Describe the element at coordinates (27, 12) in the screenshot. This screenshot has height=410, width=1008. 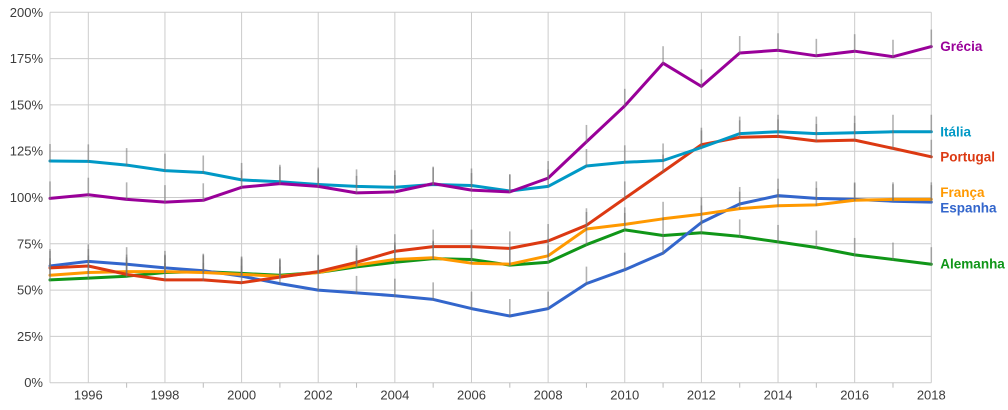
I see `y-tick-label: 200%` at that location.